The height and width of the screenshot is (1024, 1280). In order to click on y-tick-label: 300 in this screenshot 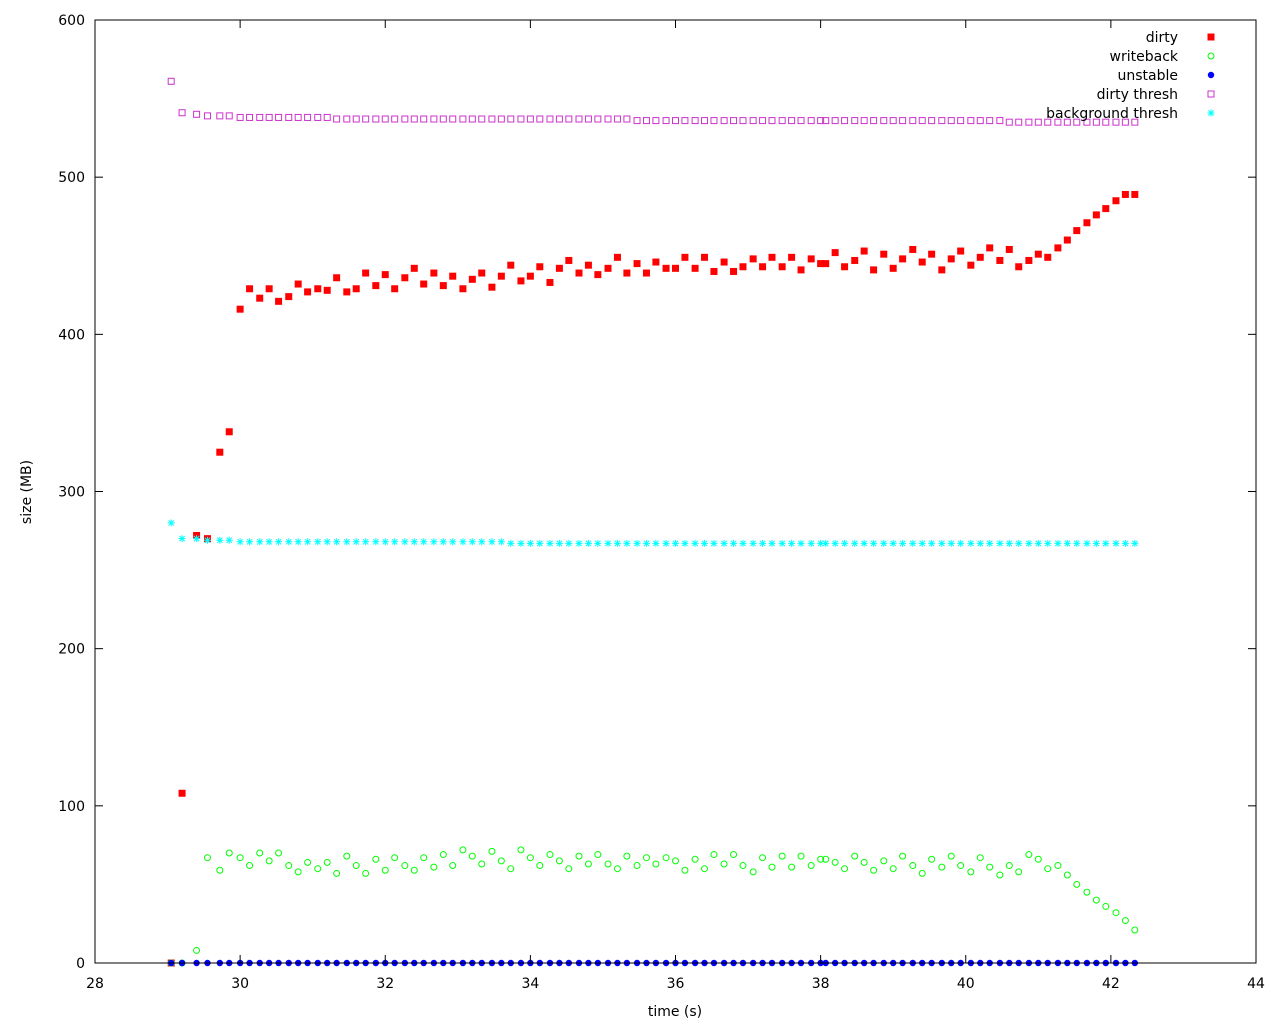, I will do `click(71, 493)`.